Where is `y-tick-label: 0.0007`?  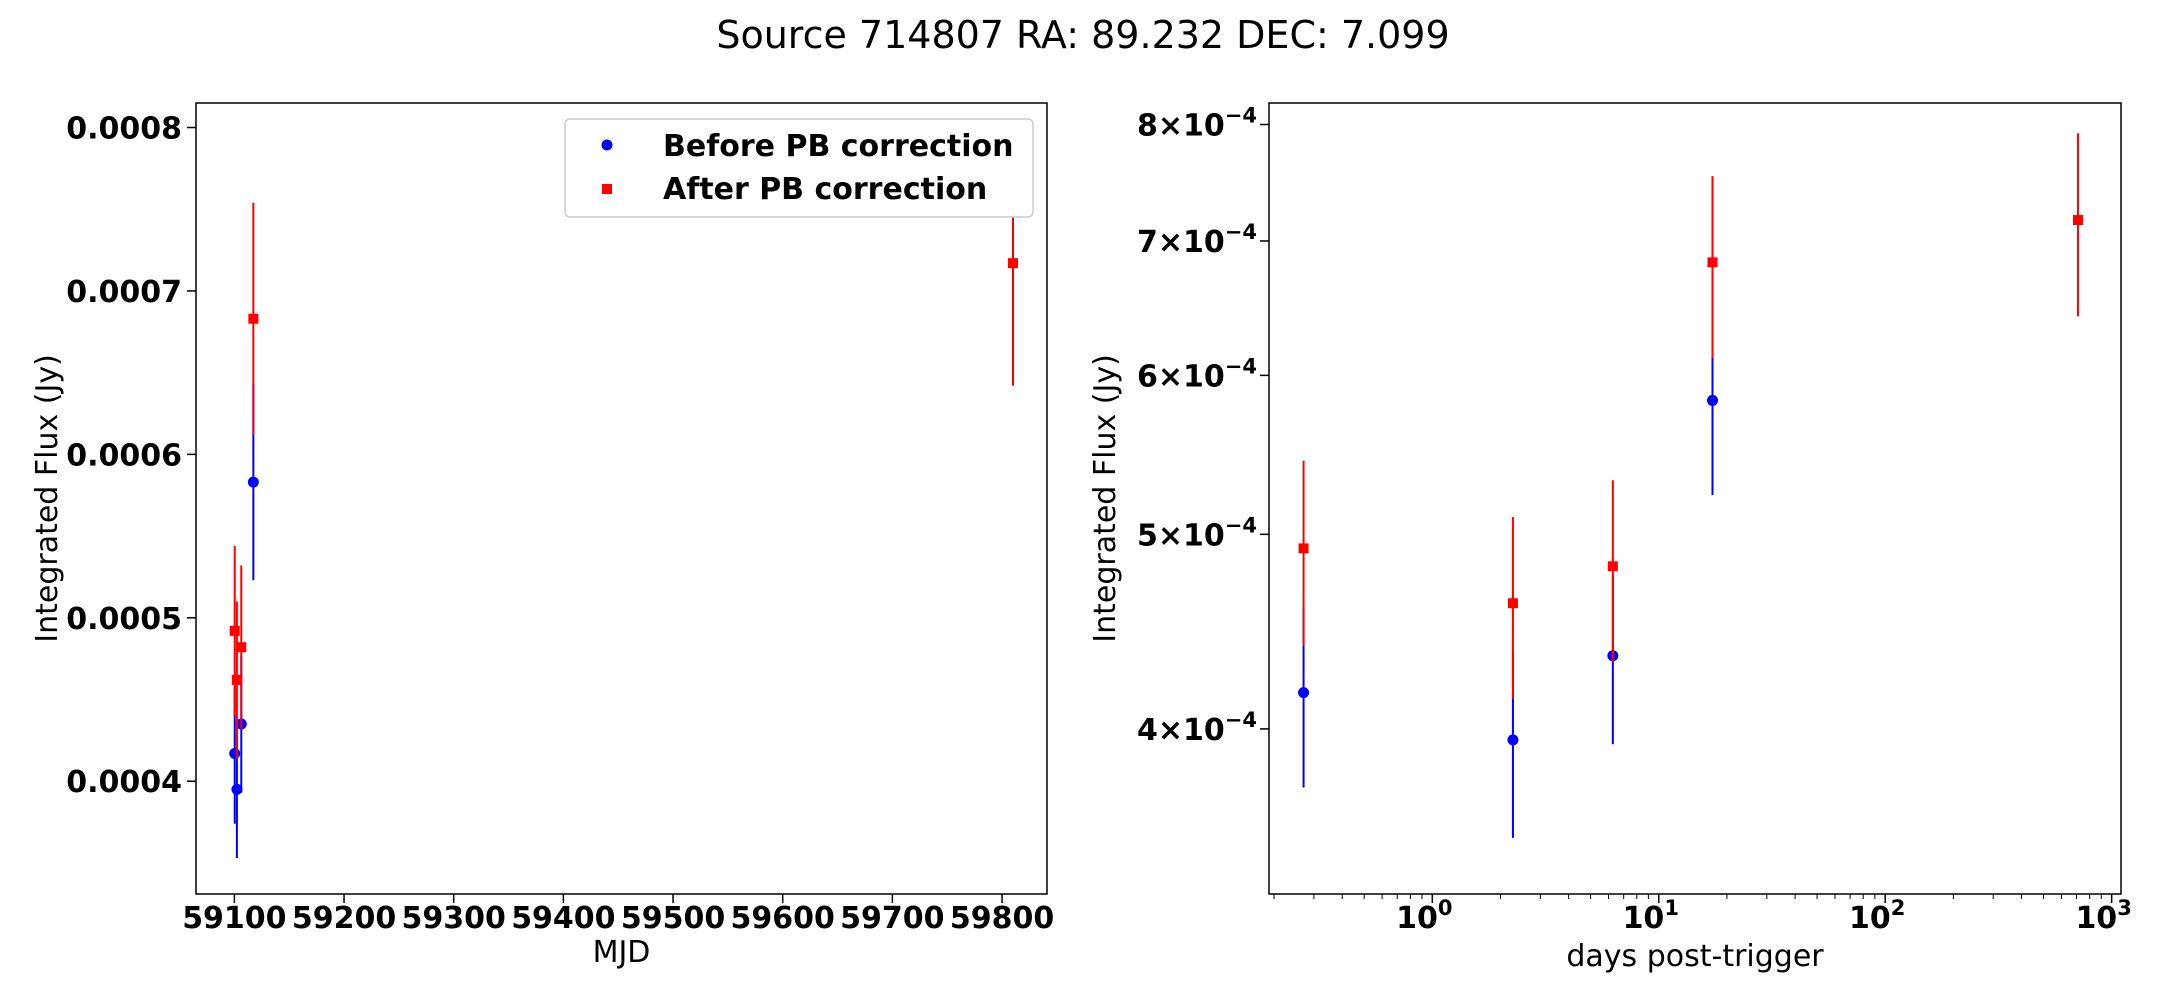
y-tick-label: 0.0007 is located at coordinates (124, 292).